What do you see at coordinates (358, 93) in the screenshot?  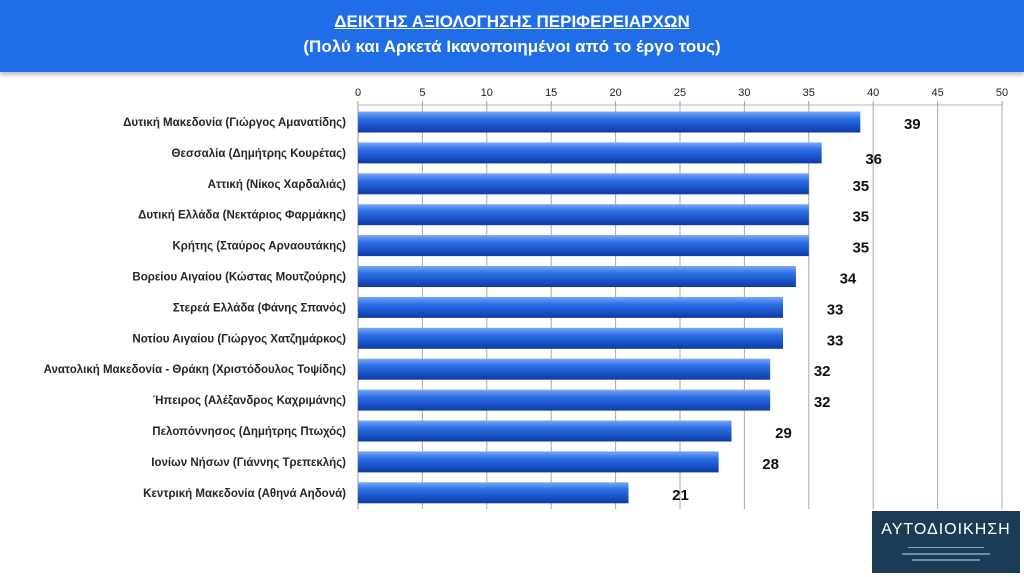 I see `x-tick-label: 0` at bounding box center [358, 93].